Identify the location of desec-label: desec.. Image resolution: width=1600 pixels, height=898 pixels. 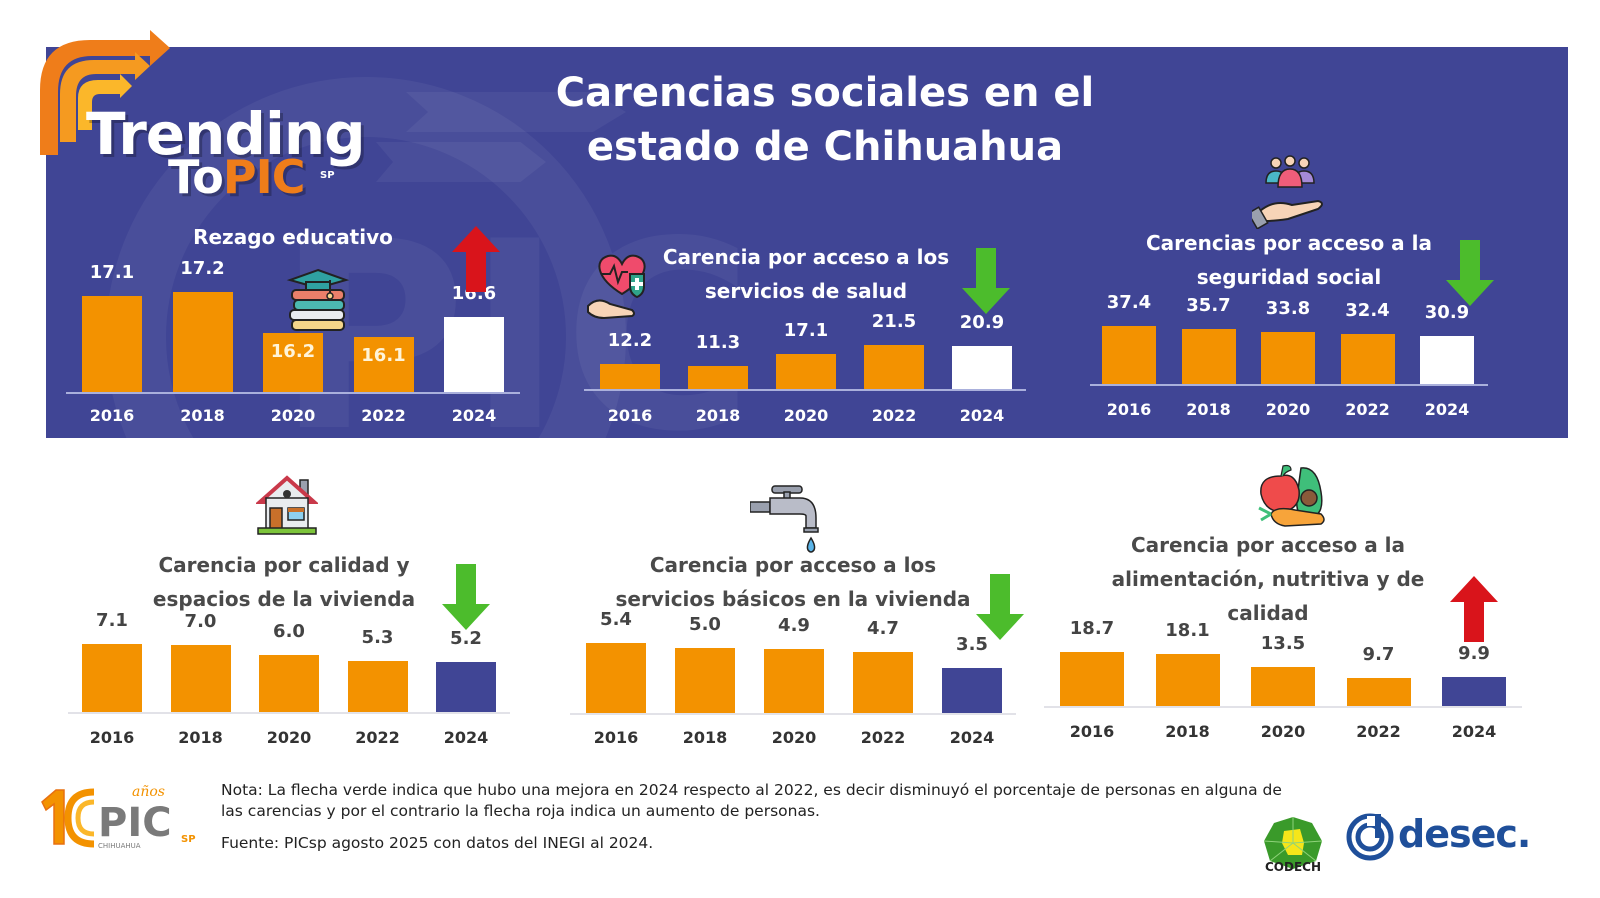
(1464, 834).